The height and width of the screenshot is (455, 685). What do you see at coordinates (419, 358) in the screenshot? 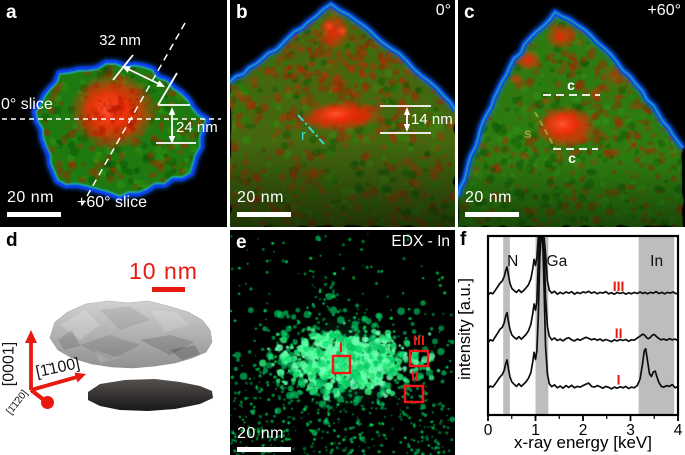
I see `region-box-III` at bounding box center [419, 358].